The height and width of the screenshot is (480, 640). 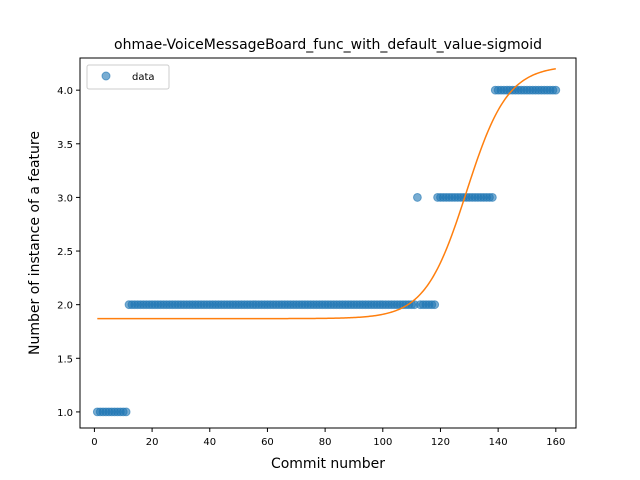 I want to click on legend-frame, so click(x=128, y=77).